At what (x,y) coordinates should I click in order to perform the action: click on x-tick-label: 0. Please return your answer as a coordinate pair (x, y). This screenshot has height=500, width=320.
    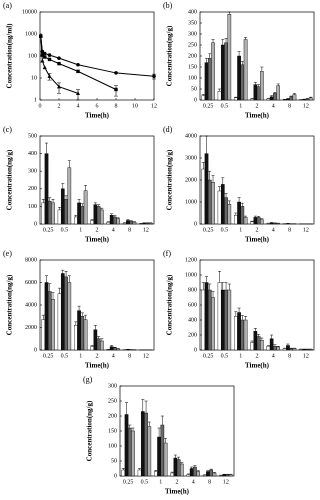
    Looking at the image, I should click on (40, 106).